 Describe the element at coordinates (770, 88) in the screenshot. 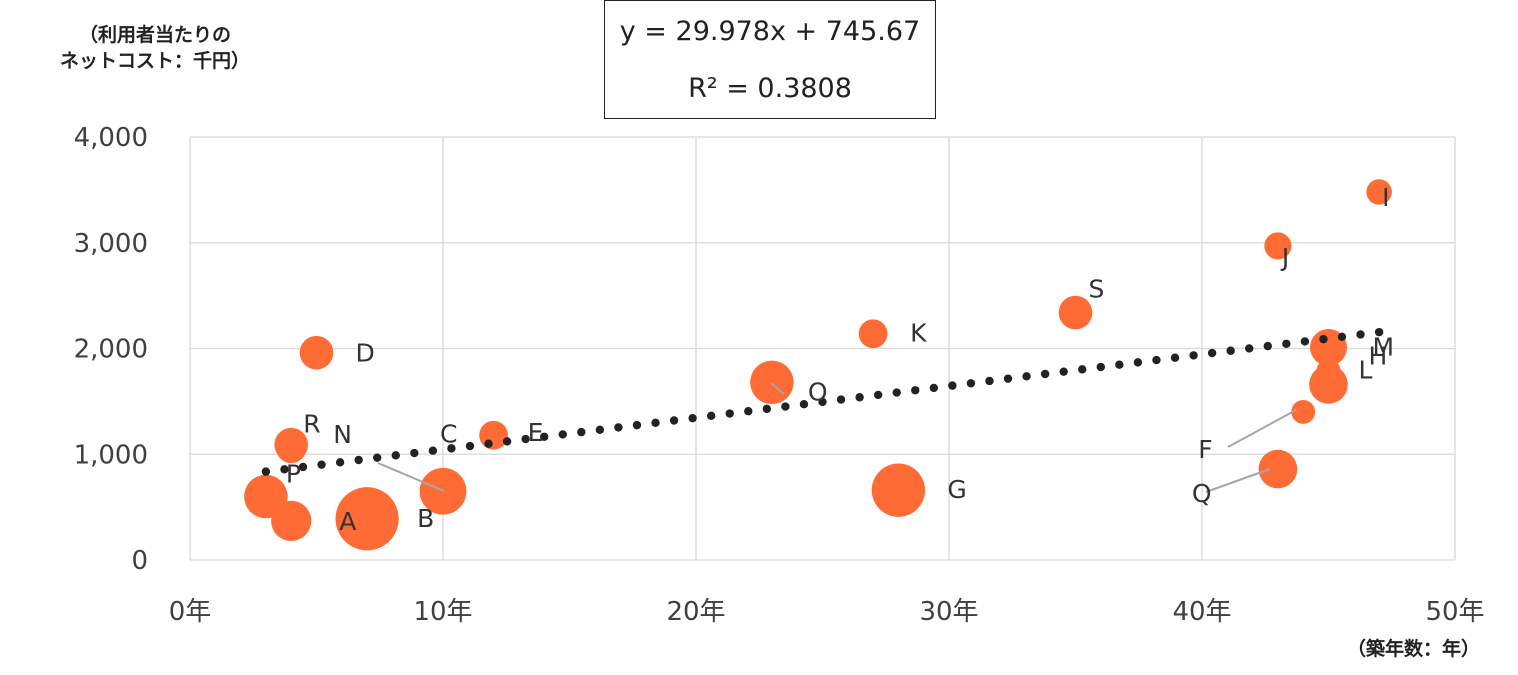

I see `r-squared-value: R² = 0.3808` at that location.